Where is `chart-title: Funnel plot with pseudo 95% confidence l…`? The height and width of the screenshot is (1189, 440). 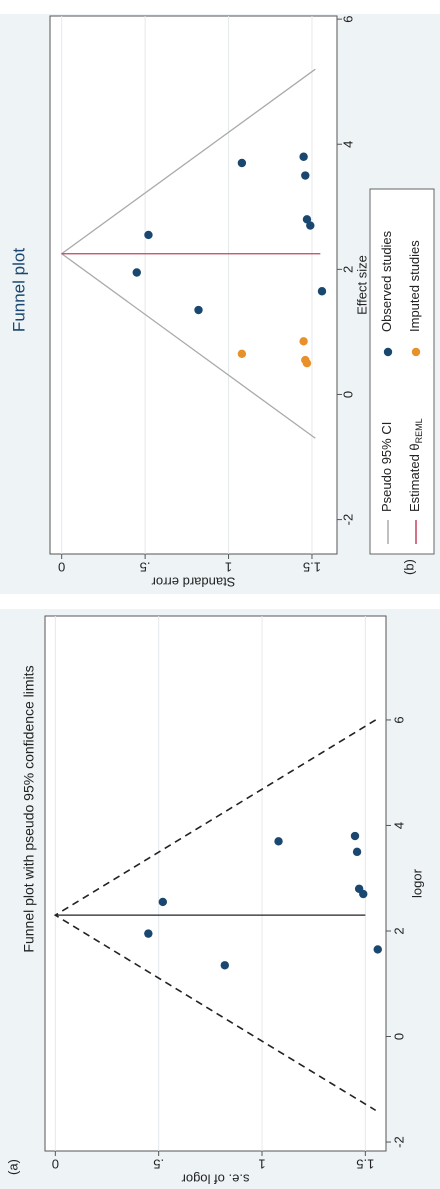 chart-title: Funnel plot with pseudo 95% confidence l… is located at coordinates (29, 808).